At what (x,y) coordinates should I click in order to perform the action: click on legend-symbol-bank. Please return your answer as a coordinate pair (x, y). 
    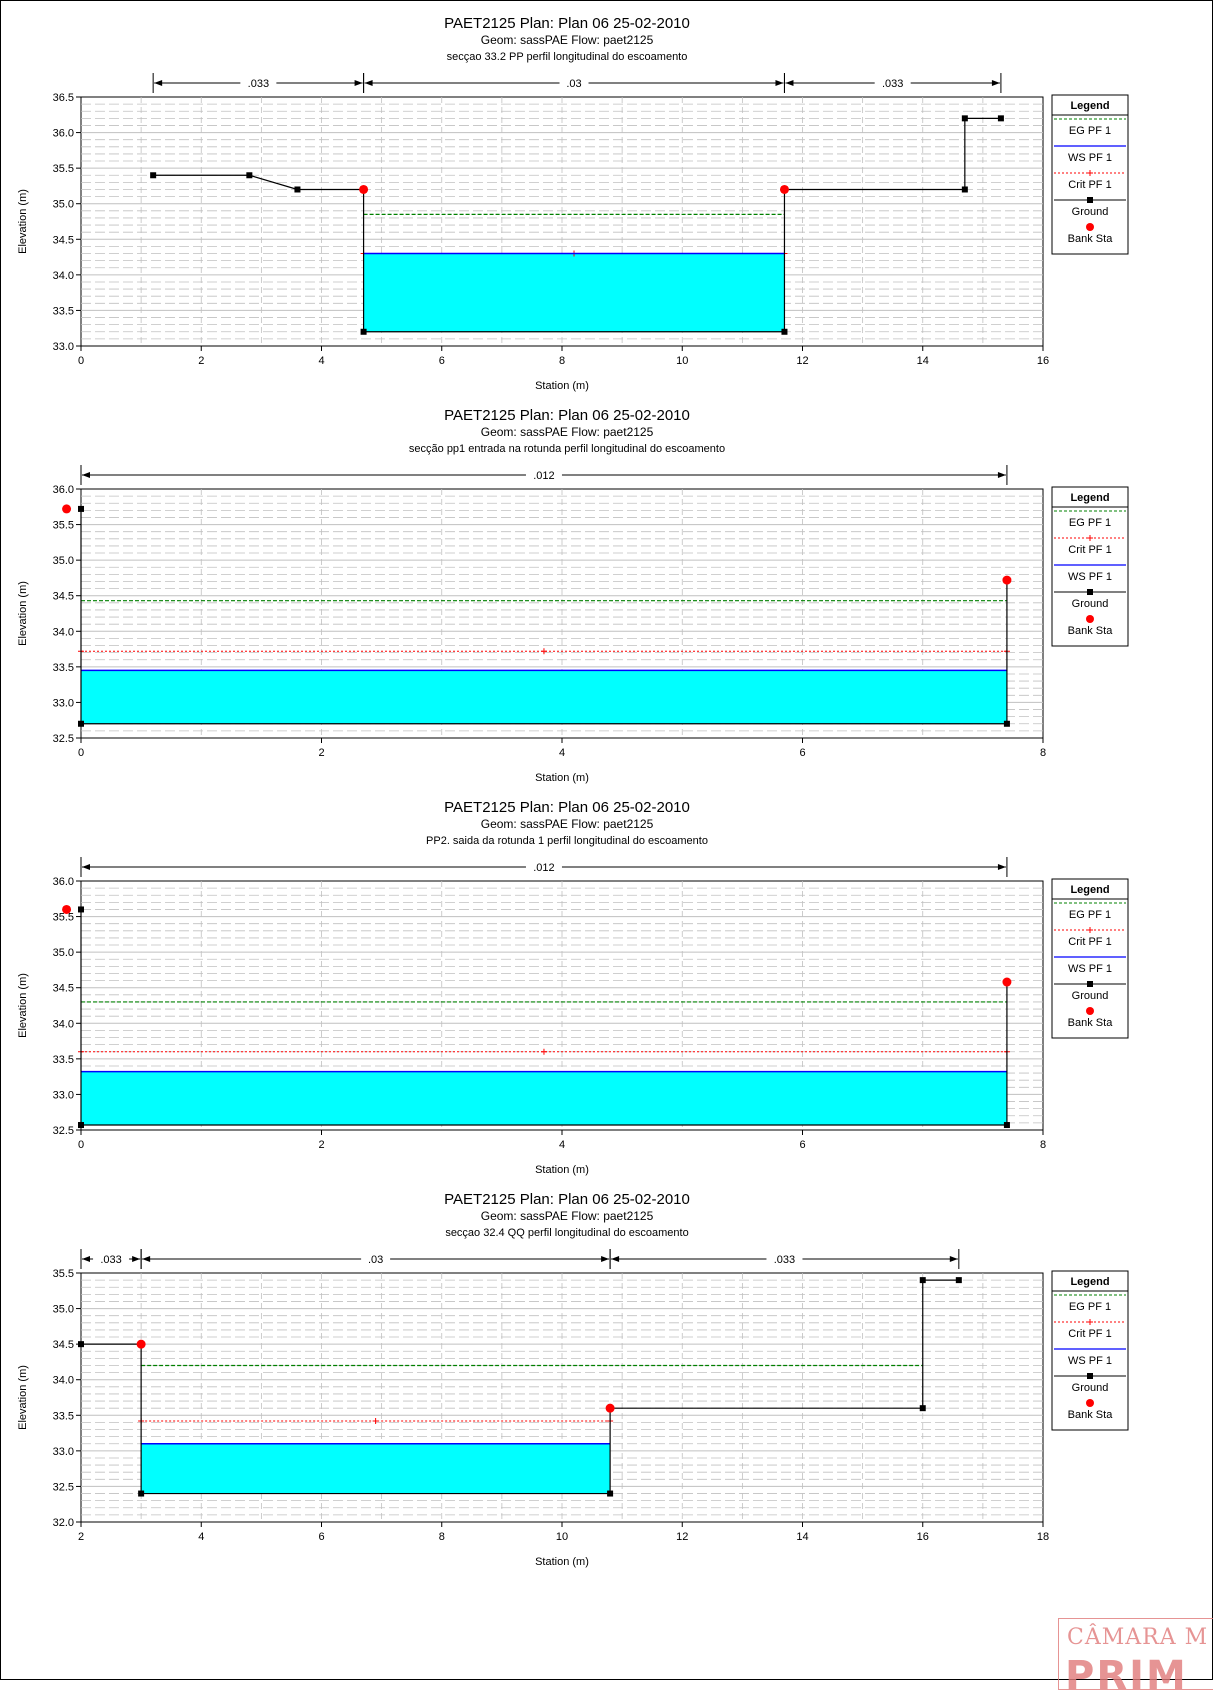
    Looking at the image, I should click on (1090, 619).